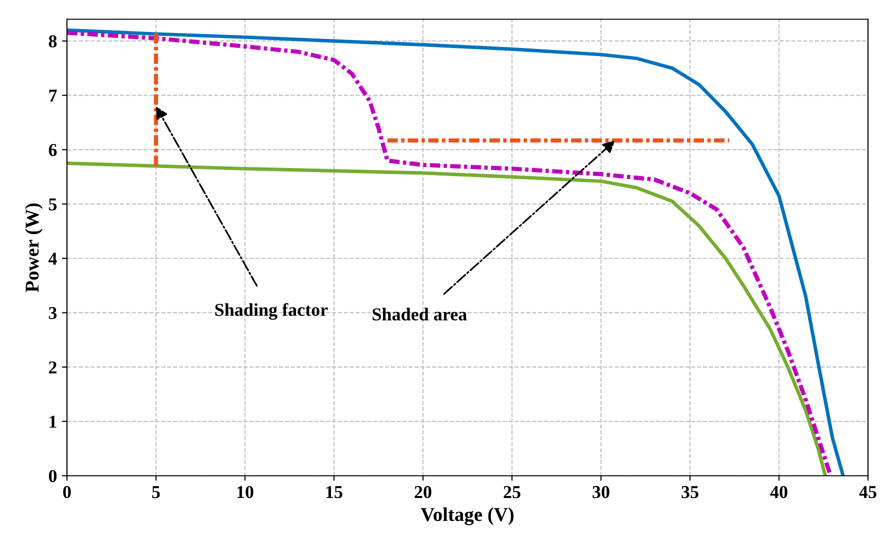 The width and height of the screenshot is (893, 550). I want to click on x-tick-label: 30, so click(601, 492).